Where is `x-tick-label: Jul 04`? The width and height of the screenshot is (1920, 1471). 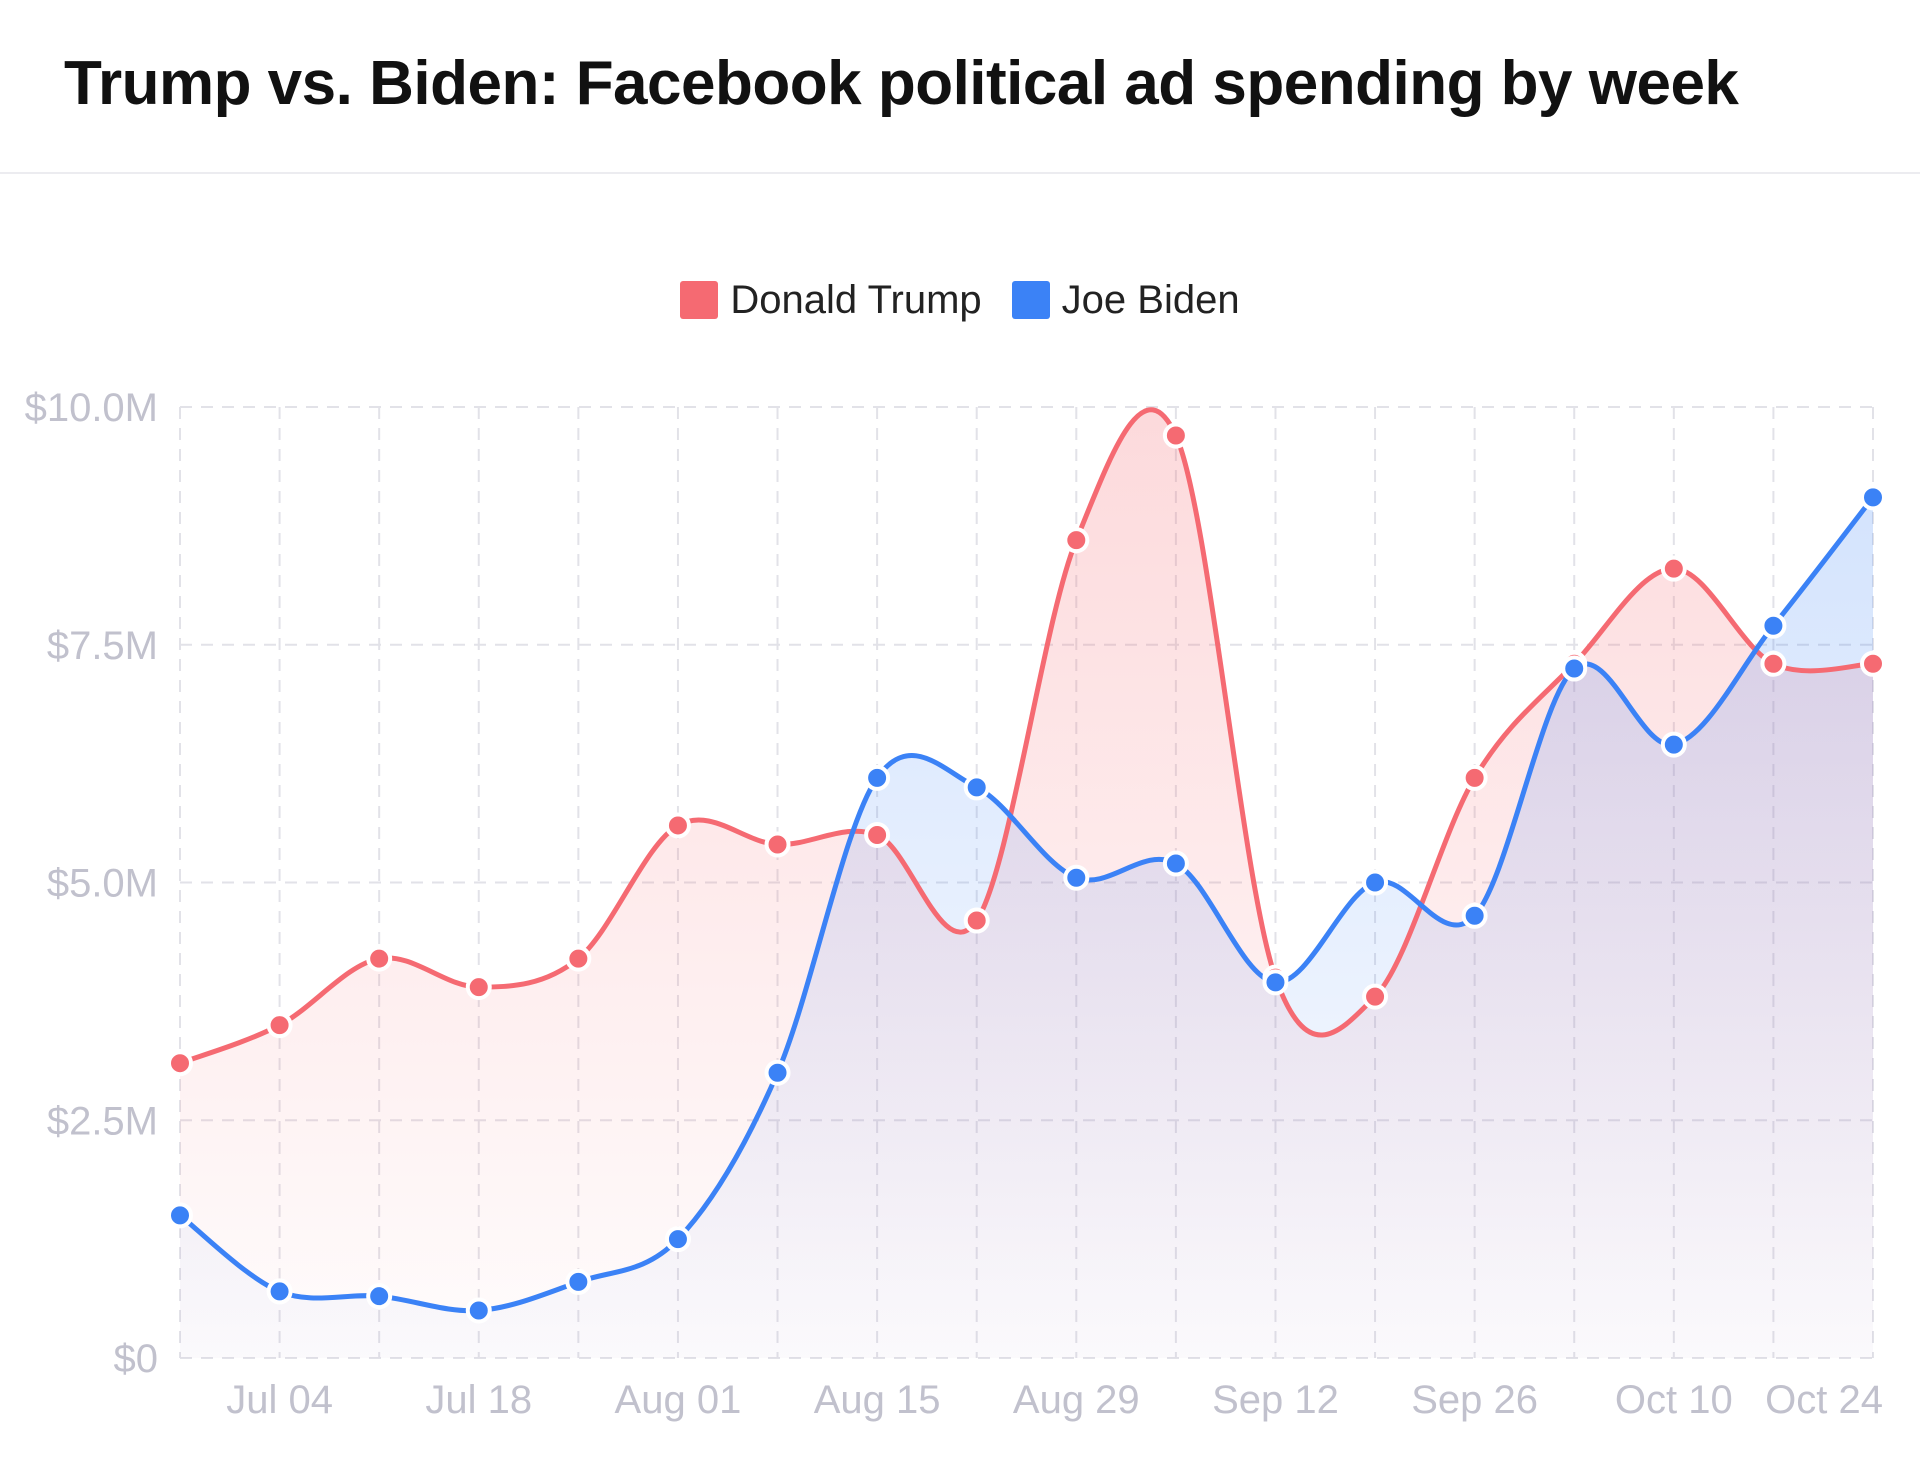
x-tick-label: Jul 04 is located at coordinates (279, 1400).